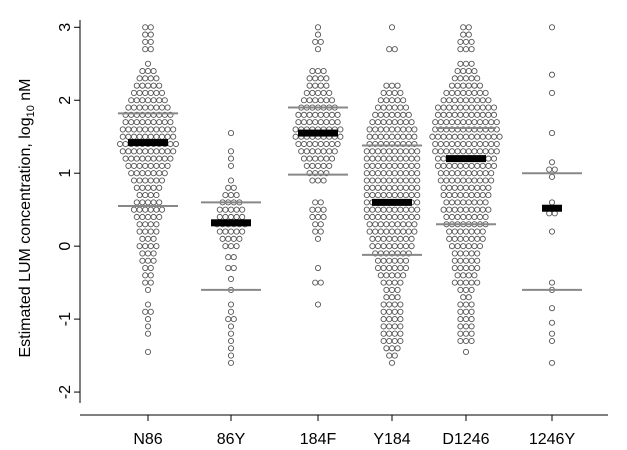 This screenshot has height=450, width=627. I want to click on median-bar, so click(318, 133).